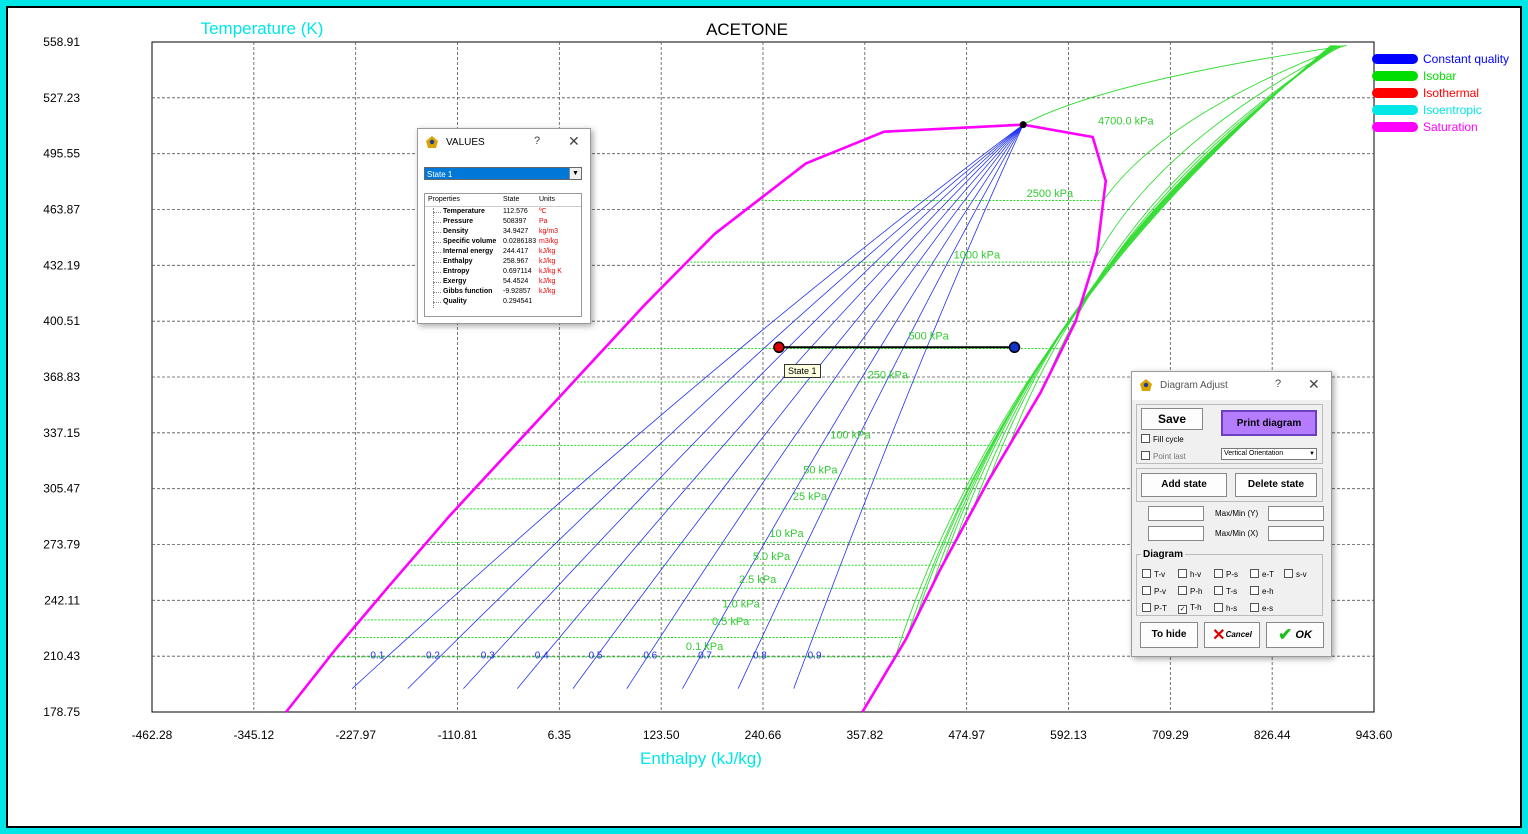 This screenshot has height=834, width=1528. Describe the element at coordinates (1295, 635) in the screenshot. I see `ok-button: ✔ OK` at that location.